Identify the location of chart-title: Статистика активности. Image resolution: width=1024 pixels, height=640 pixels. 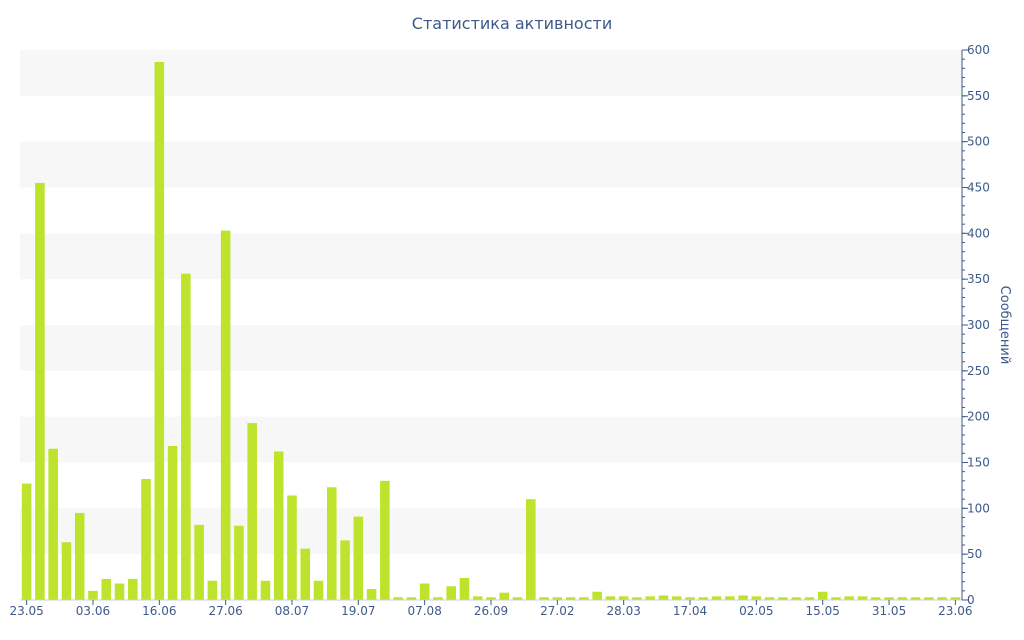
(512, 23).